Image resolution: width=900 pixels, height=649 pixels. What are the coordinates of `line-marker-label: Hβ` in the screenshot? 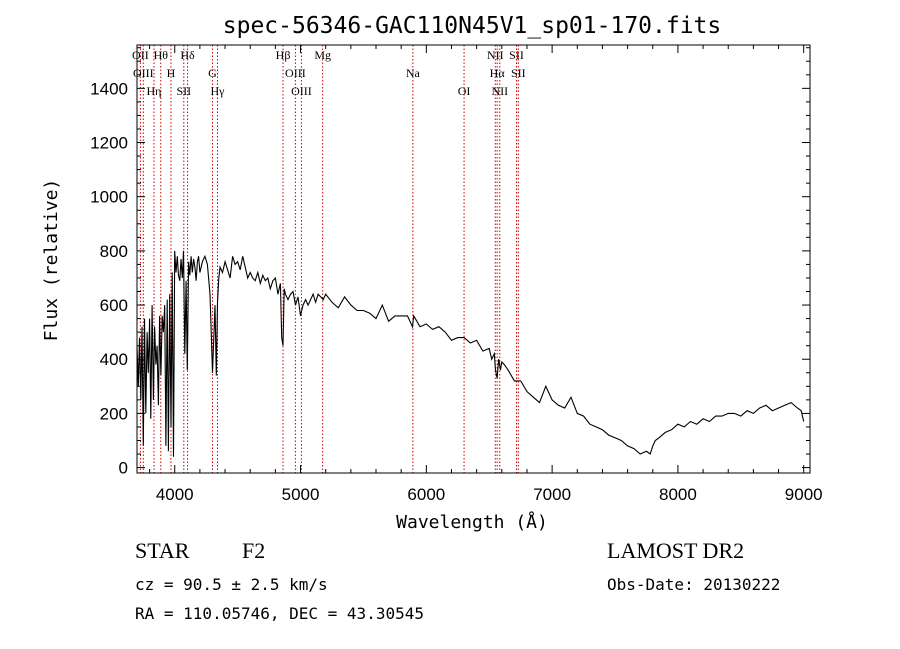 It's located at (283, 55).